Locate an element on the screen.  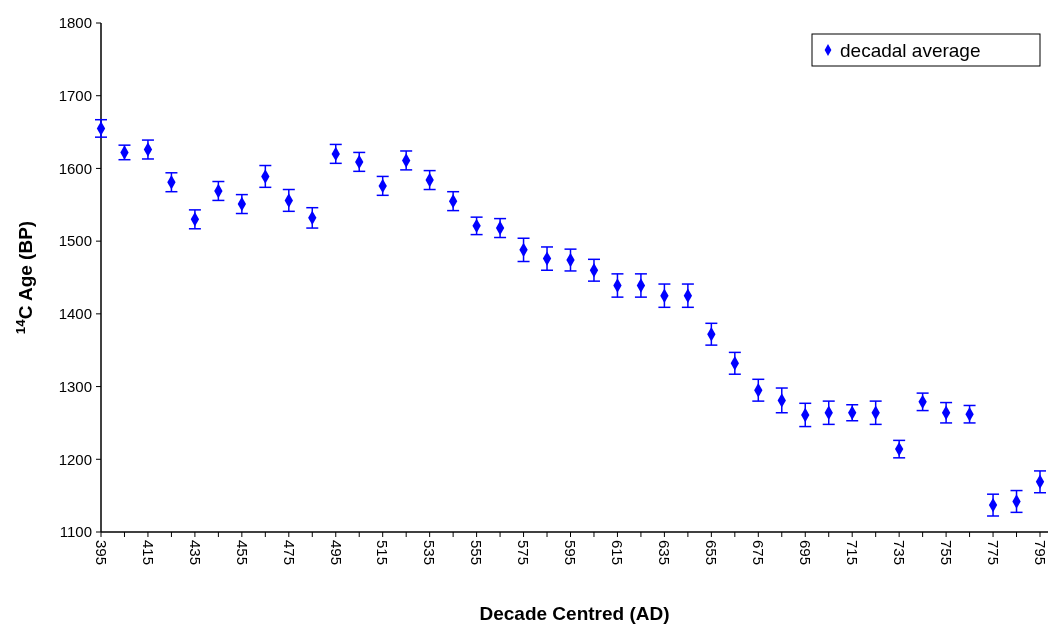
y-tick-label: 1700 is located at coordinates (75, 95).